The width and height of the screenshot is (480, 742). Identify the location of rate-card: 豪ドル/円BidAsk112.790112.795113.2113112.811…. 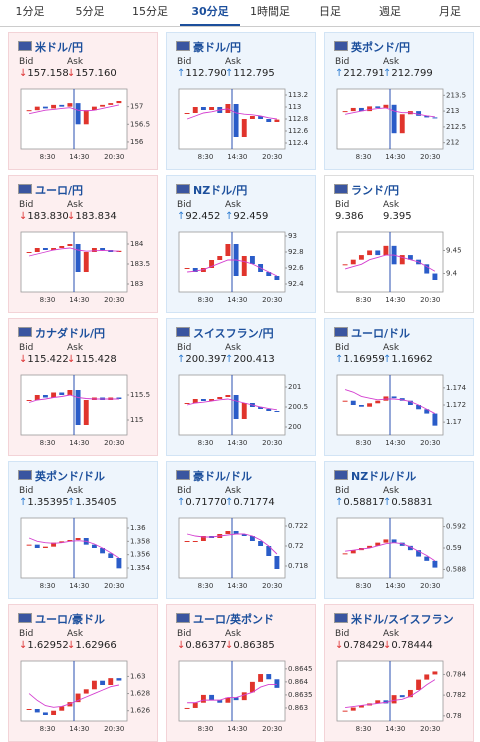
(241, 101).